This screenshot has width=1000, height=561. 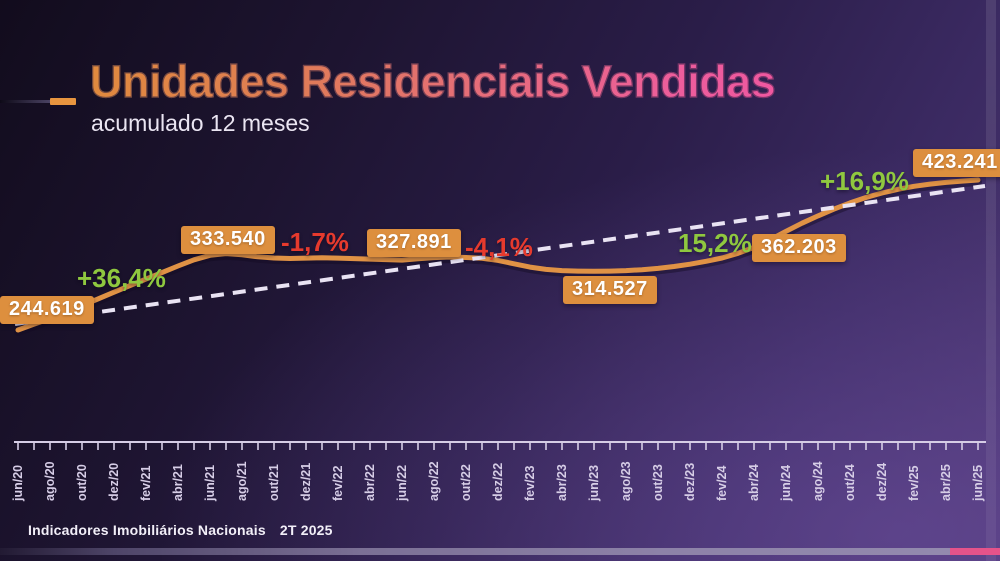 I want to click on x-axis-label: dez/23, so click(x=690, y=481).